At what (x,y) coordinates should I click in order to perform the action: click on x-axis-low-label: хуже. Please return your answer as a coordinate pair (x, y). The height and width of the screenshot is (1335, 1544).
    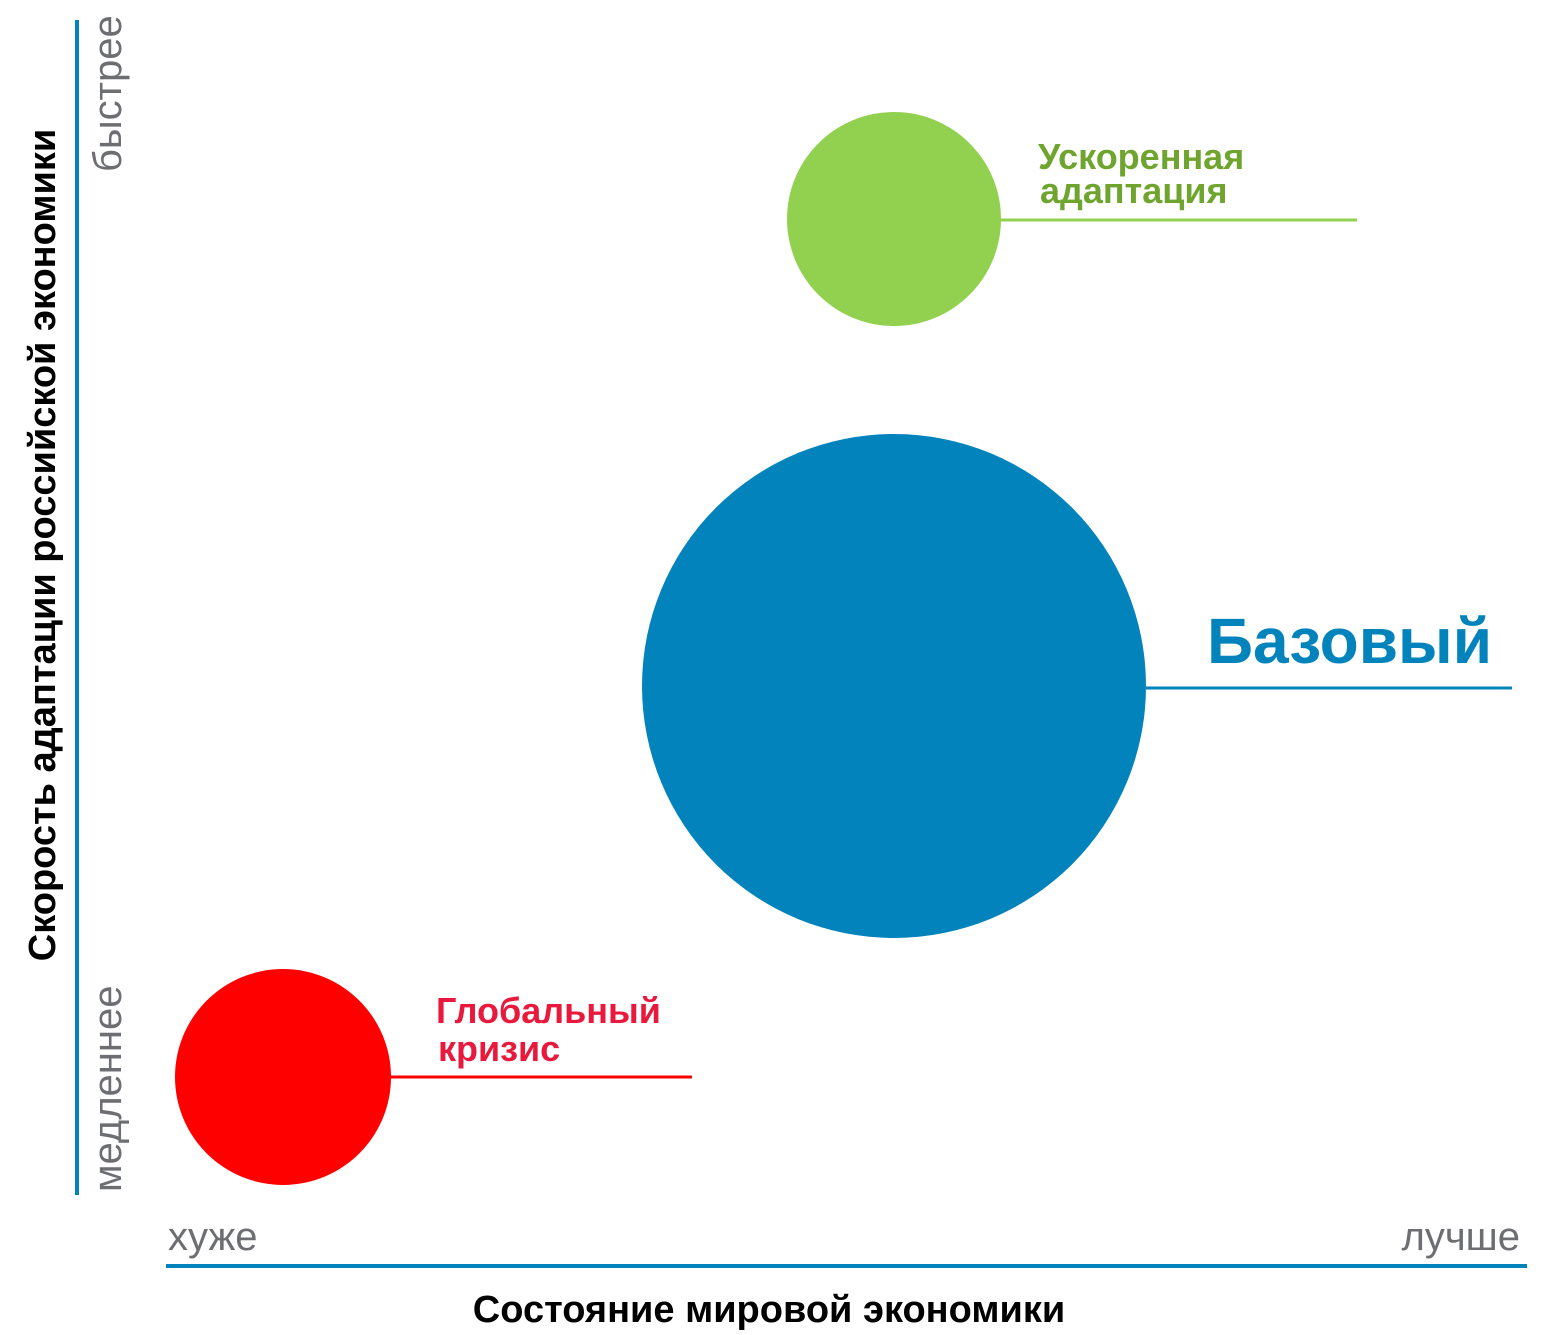
    Looking at the image, I should click on (212, 1237).